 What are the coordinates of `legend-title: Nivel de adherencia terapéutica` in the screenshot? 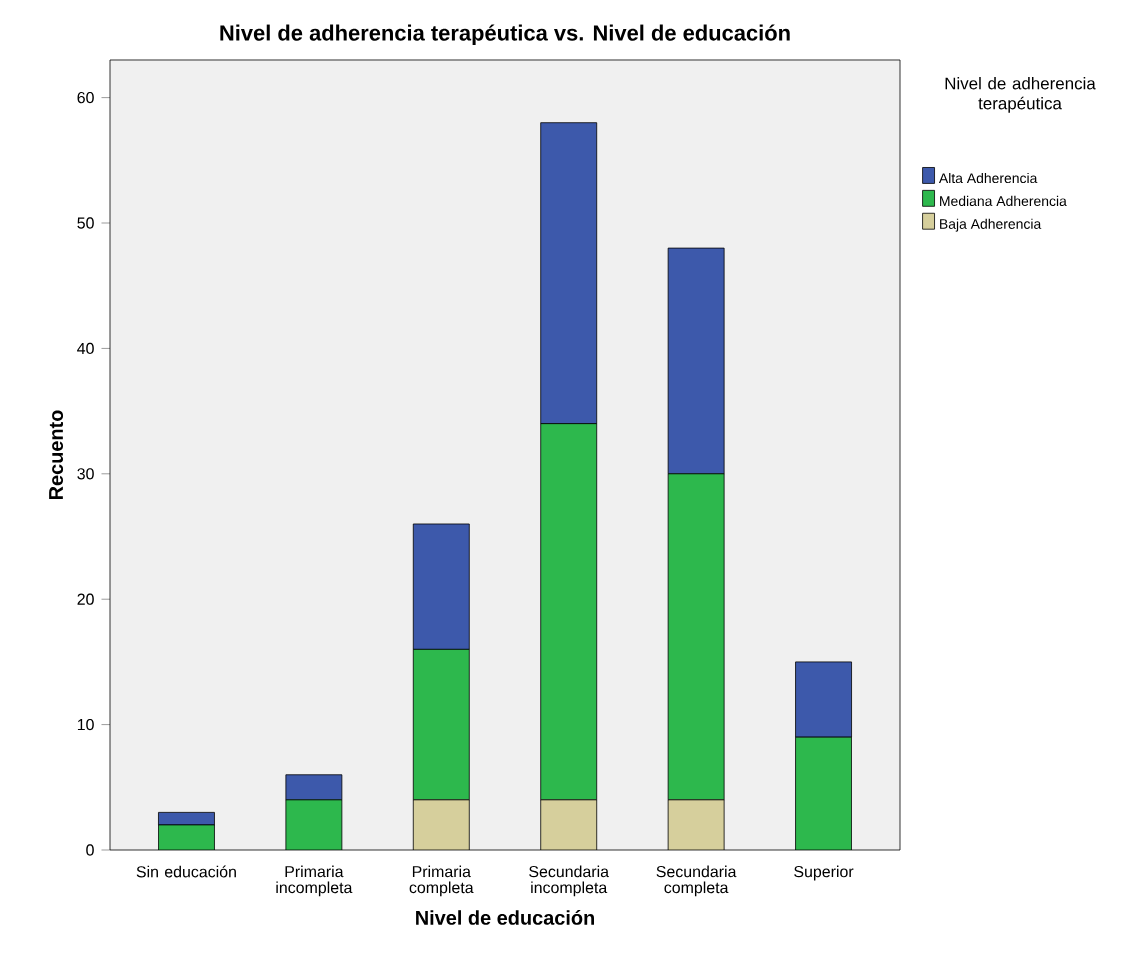 It's located at (1020, 95).